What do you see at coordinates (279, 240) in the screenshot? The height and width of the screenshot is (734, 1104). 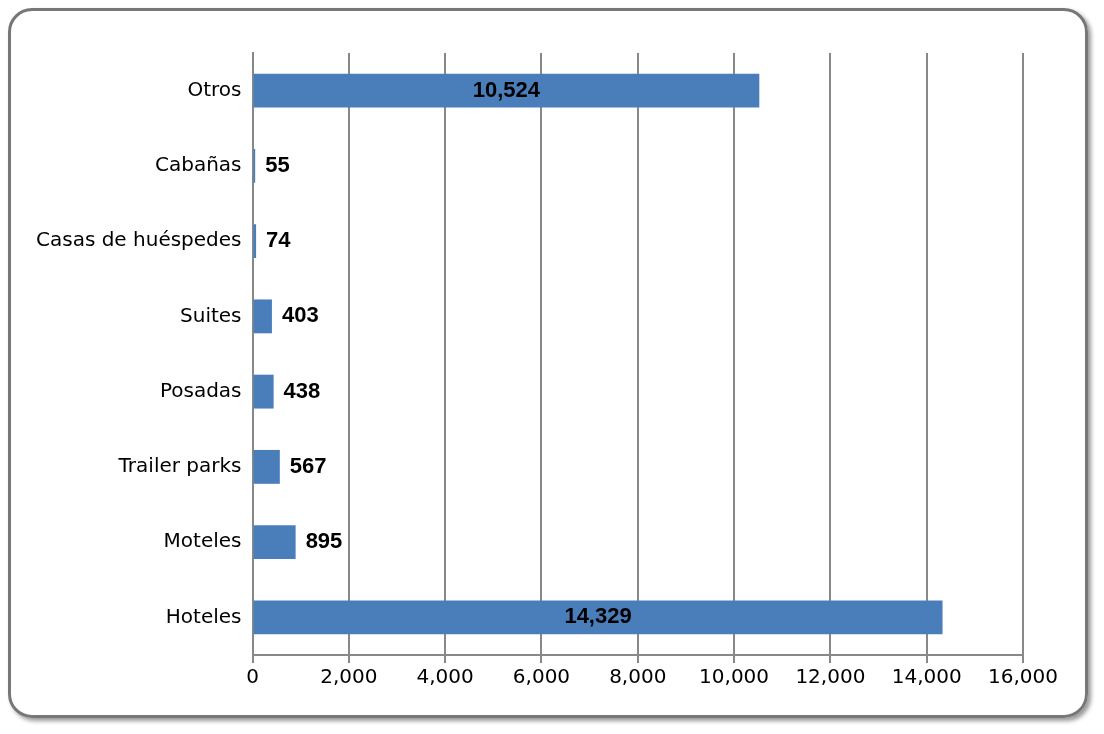 I see `data-label: 74` at bounding box center [279, 240].